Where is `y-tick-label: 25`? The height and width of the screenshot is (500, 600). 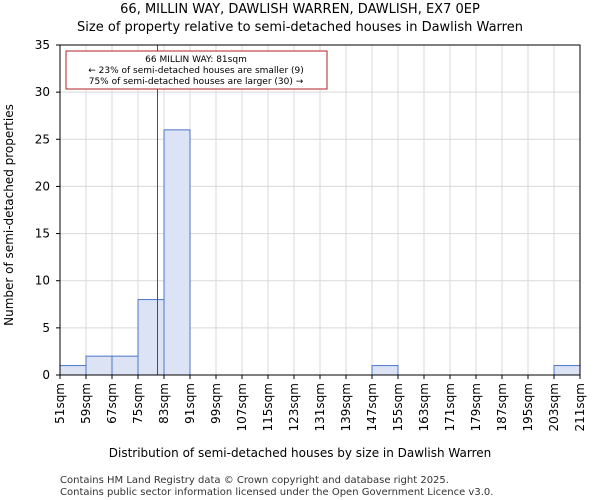
y-tick-label: 25 is located at coordinates (42, 139).